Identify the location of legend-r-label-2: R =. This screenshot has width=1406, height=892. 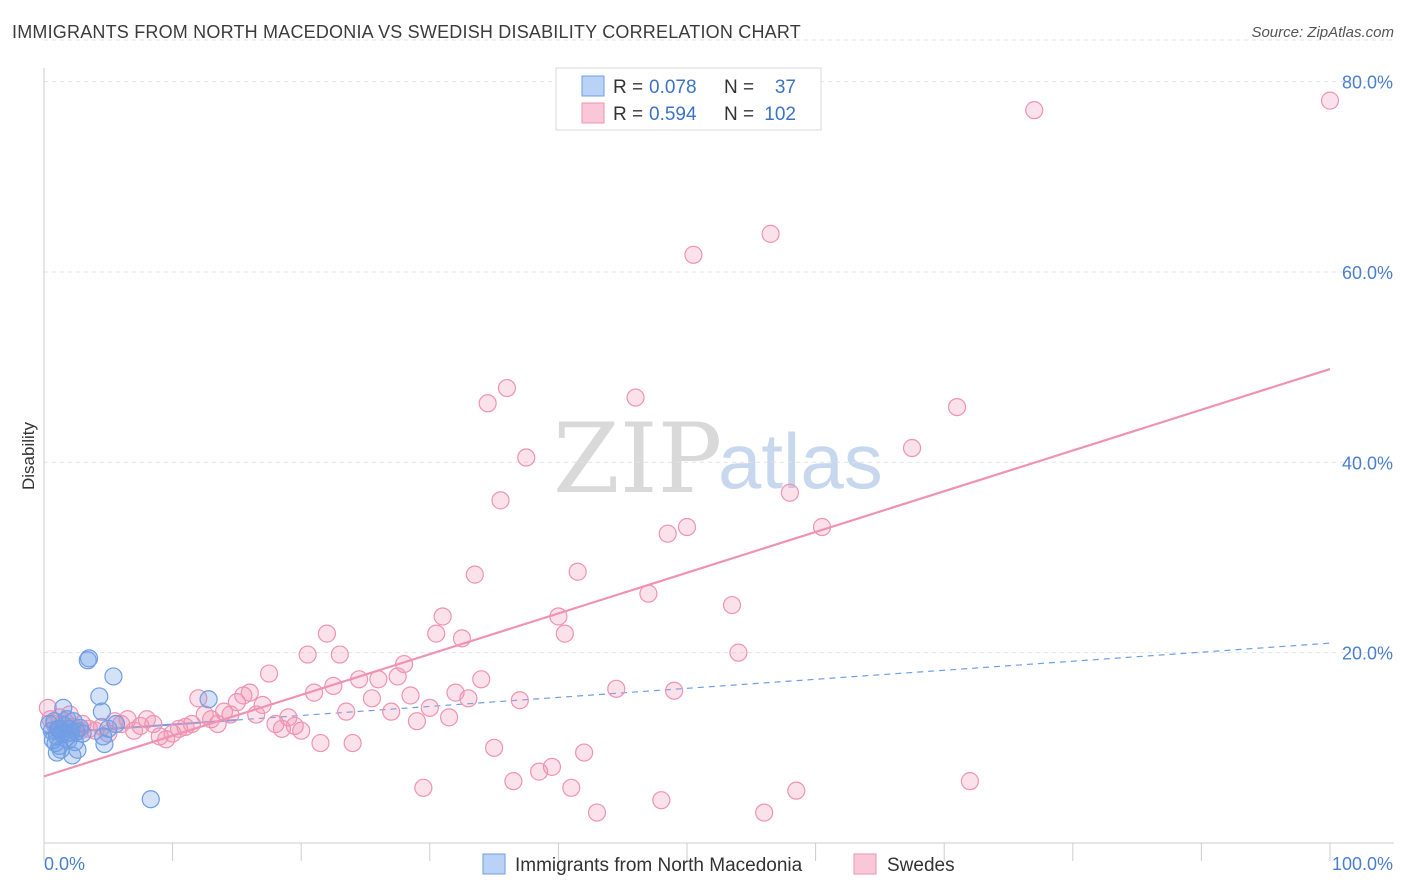
(628, 114).